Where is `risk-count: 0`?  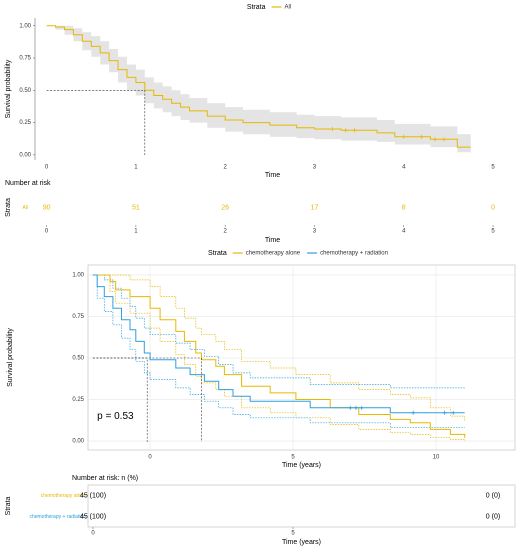 risk-count: 0 is located at coordinates (493, 207).